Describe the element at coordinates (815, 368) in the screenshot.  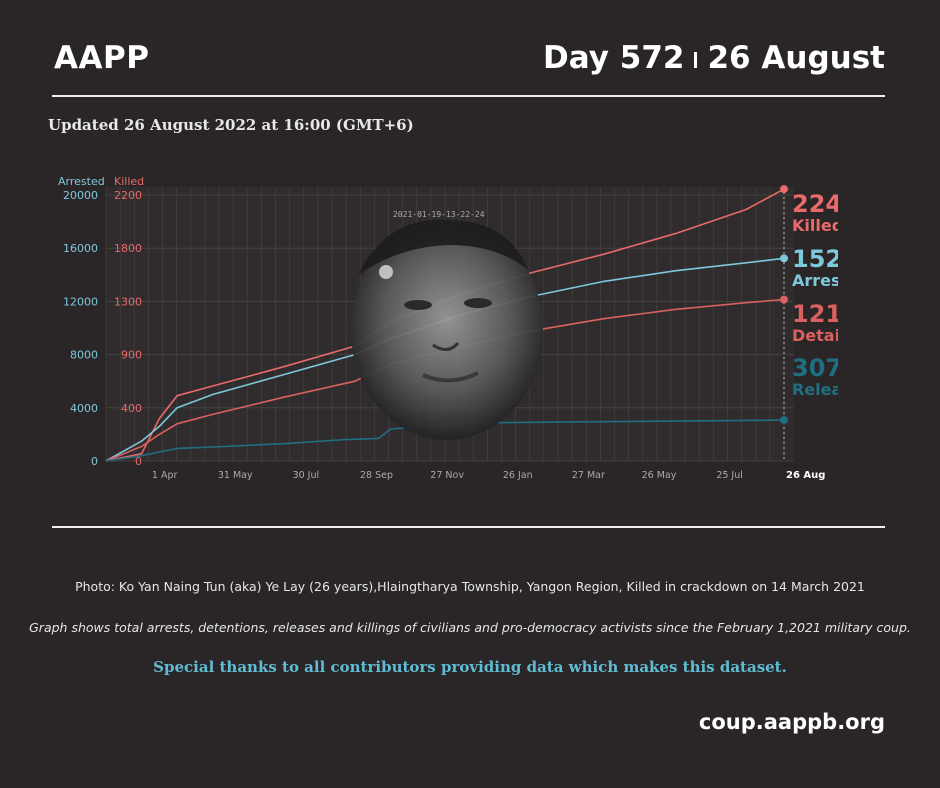
I see `end-value-released: 3075` at that location.